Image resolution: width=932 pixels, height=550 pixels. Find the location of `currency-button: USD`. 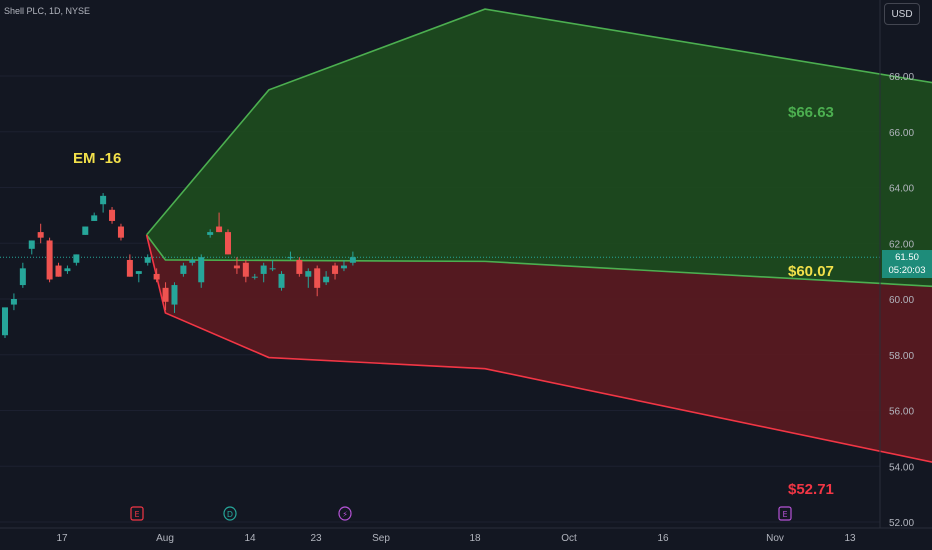

currency-button: USD is located at coordinates (902, 14).